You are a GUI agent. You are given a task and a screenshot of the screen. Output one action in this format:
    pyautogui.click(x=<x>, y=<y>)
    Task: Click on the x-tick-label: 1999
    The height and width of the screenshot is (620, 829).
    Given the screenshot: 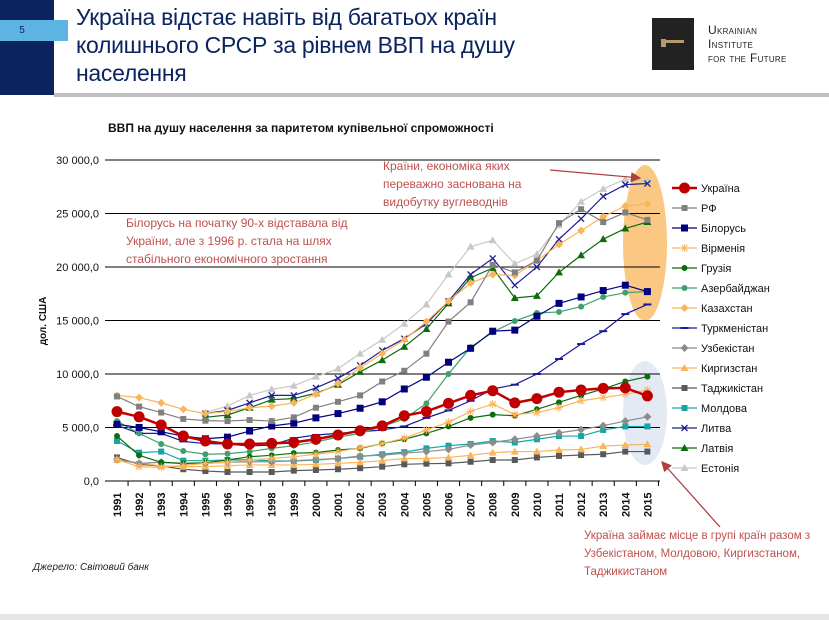 What is the action you would take?
    pyautogui.click(x=295, y=505)
    